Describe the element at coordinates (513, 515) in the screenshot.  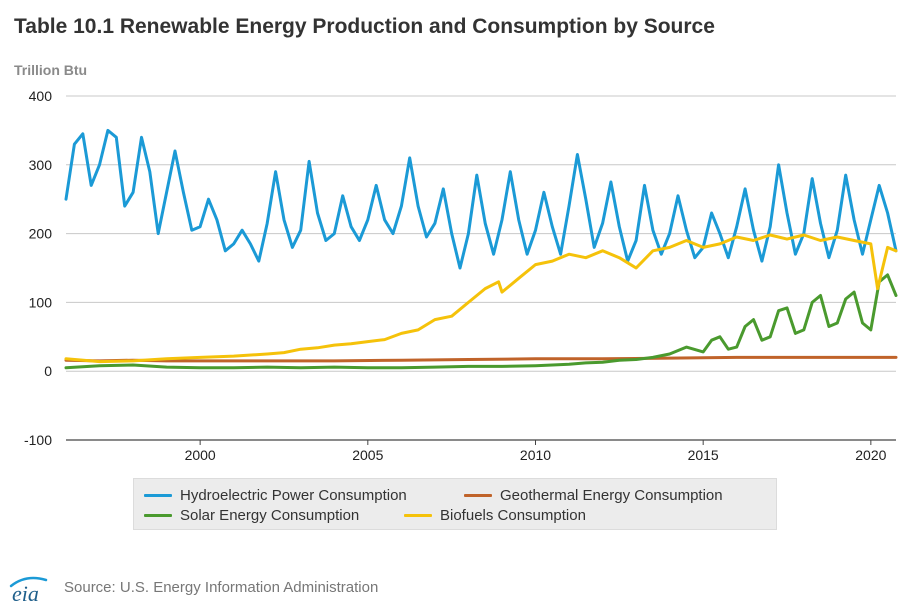
I see `legend-label-biofuels: Biofuels Consumption` at that location.